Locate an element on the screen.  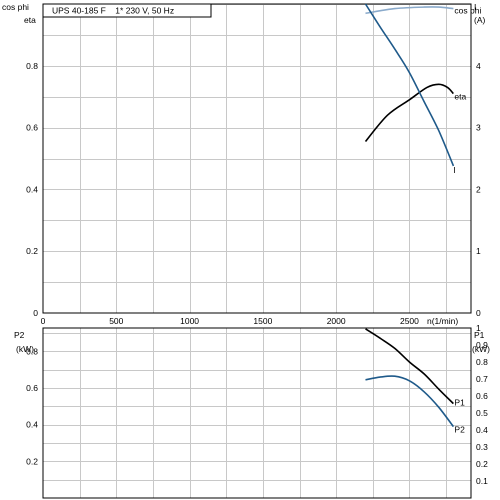
y-label-cosphi: cos phi is located at coordinates (15, 7).